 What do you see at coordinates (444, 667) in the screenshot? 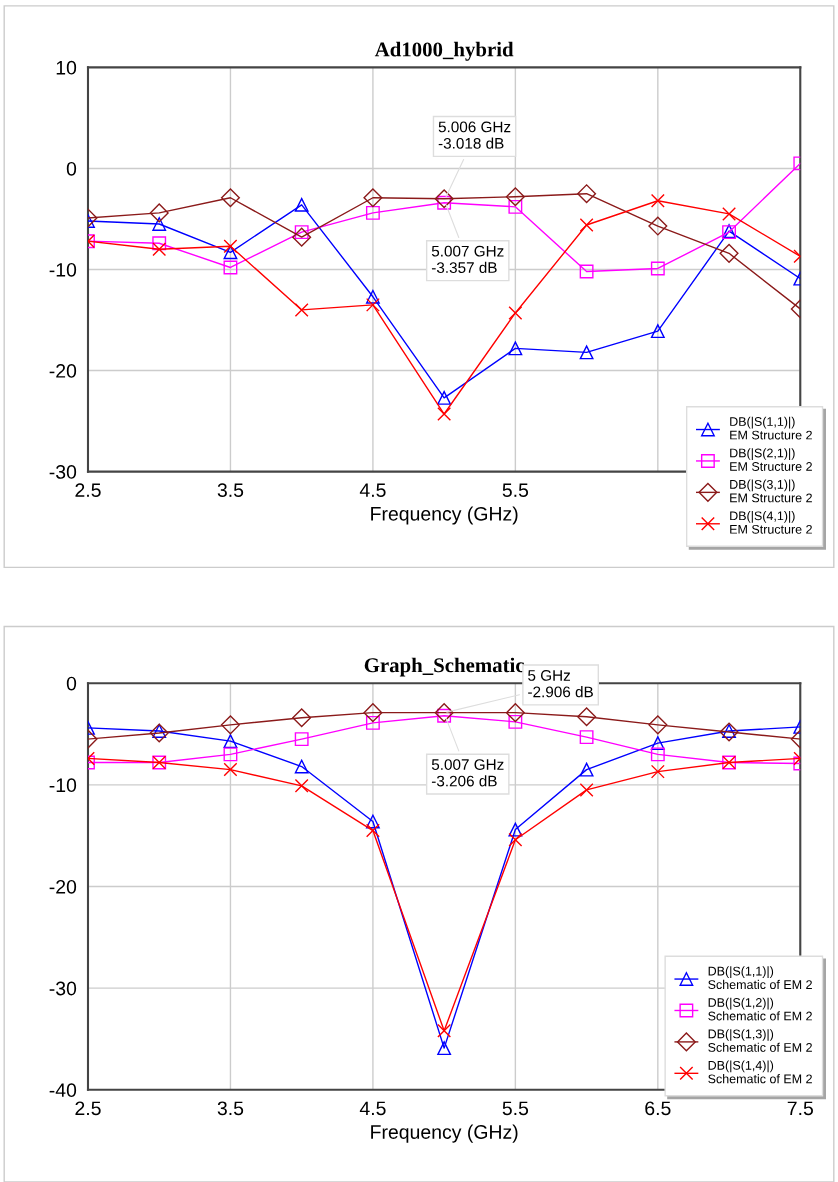
I see `chart-title: Graph_Schematic` at bounding box center [444, 667].